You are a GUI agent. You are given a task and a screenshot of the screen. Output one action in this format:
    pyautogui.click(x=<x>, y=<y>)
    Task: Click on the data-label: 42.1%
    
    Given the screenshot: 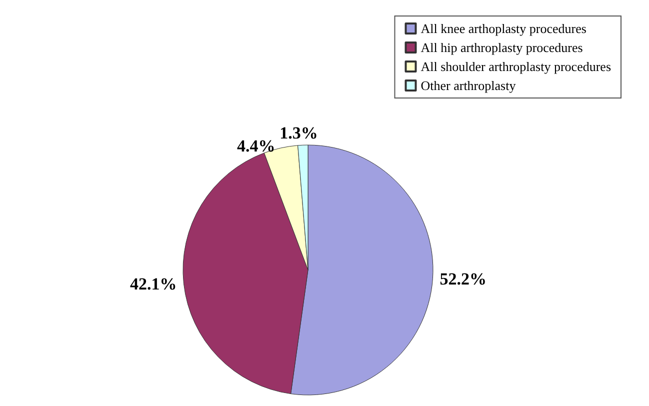 What is the action you would take?
    pyautogui.click(x=153, y=284)
    